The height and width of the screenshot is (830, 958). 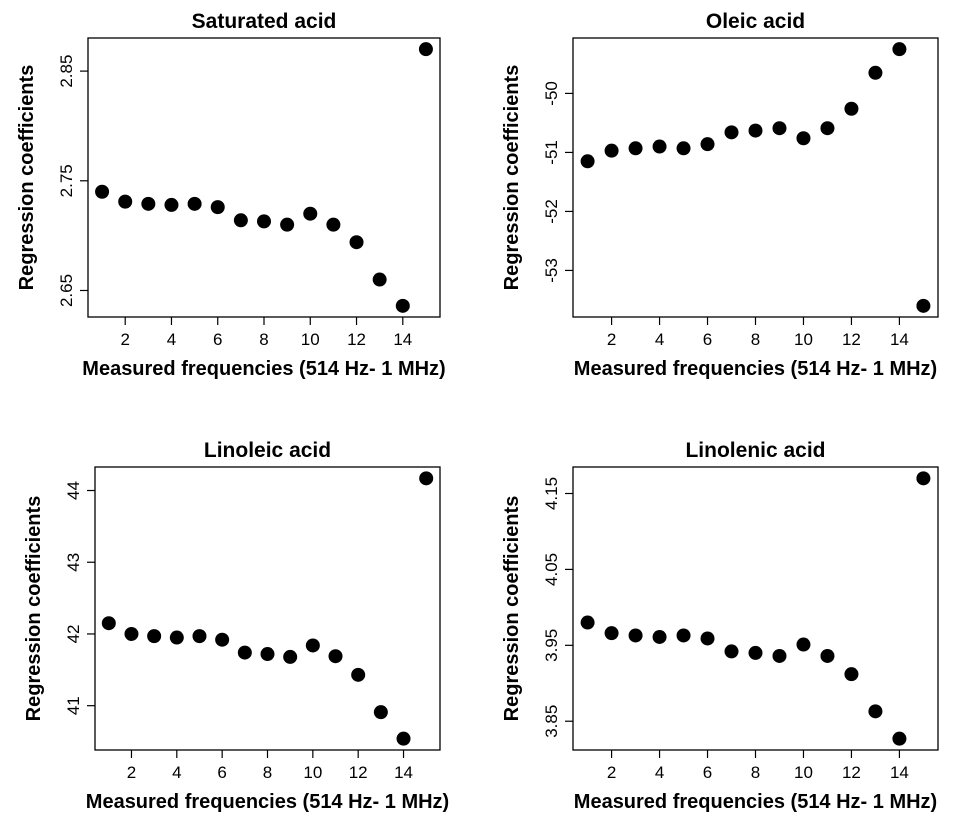 I want to click on y-tick-label: 2.75, so click(x=66, y=180).